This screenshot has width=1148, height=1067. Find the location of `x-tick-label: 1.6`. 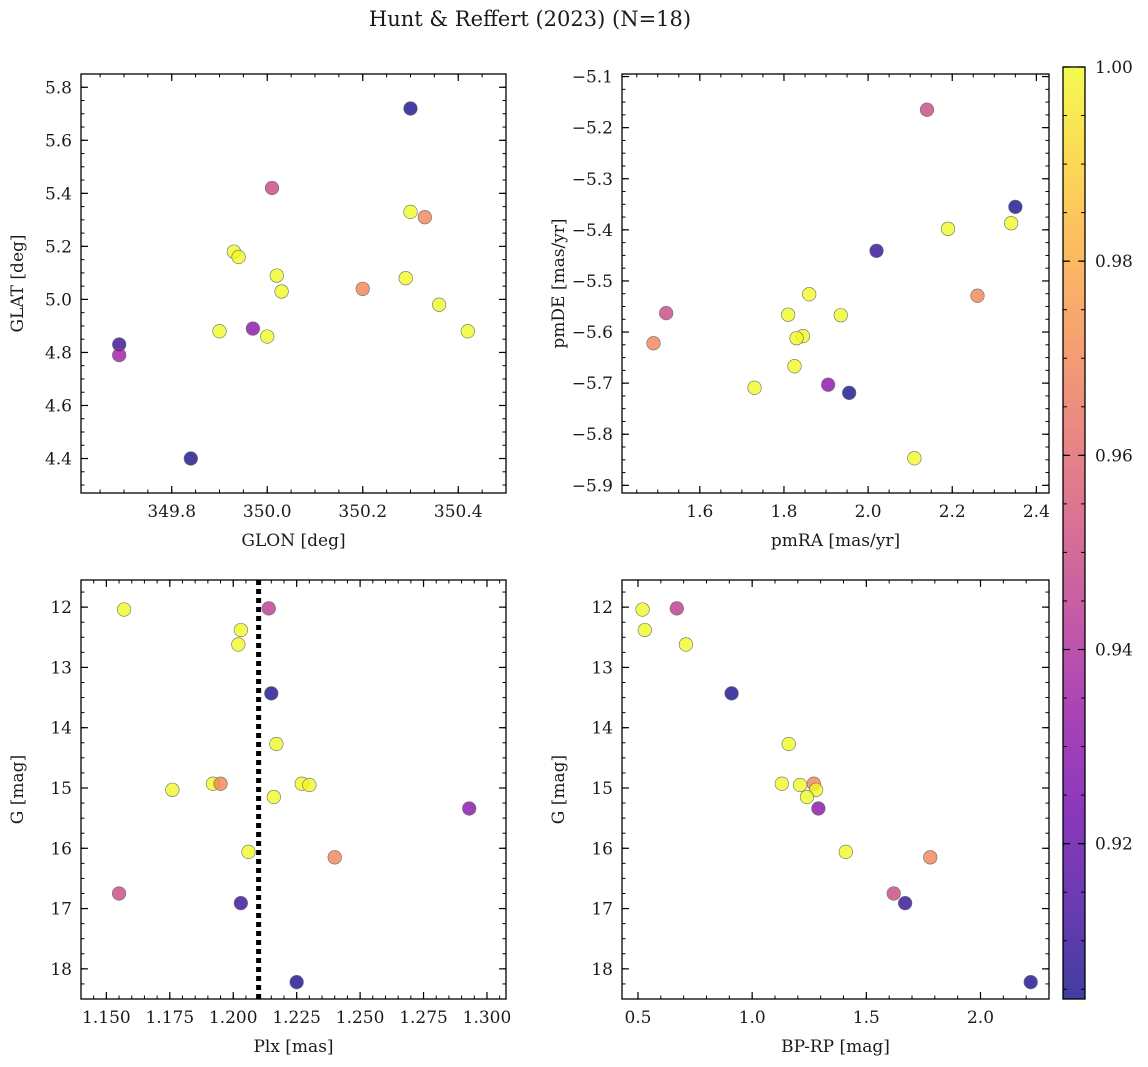

x-tick-label: 1.6 is located at coordinates (699, 512).